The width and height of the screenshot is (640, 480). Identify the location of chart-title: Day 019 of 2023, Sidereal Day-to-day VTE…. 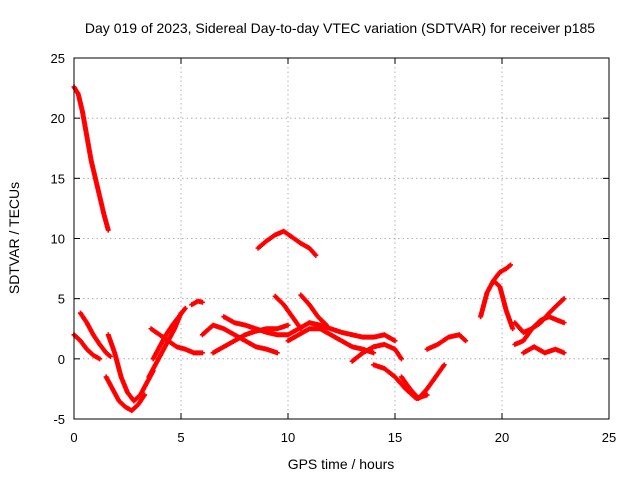
(340, 28).